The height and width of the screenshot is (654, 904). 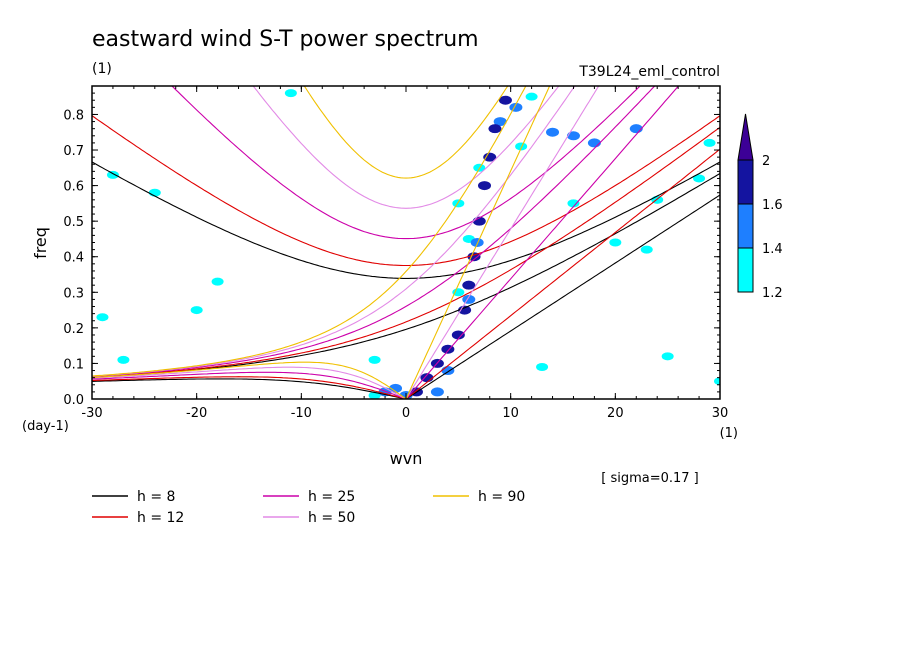 What do you see at coordinates (745, 137) in the screenshot?
I see `colorbar-extend-arrow` at bounding box center [745, 137].